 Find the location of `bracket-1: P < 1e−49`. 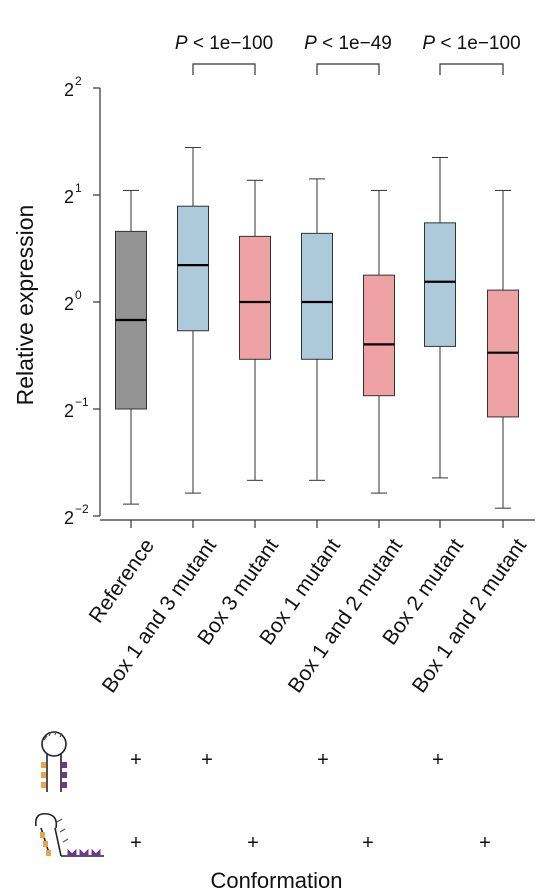

bracket-1: P < 1e−49 is located at coordinates (348, 54).